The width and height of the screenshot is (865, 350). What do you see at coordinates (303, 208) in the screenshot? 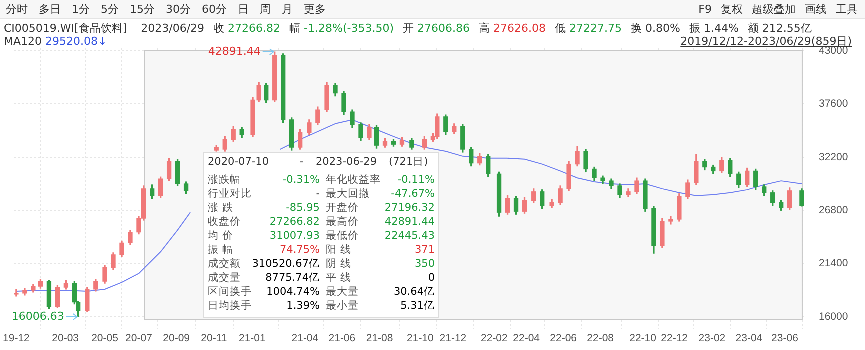
I see `annotation: -85.95` at bounding box center [303, 208].